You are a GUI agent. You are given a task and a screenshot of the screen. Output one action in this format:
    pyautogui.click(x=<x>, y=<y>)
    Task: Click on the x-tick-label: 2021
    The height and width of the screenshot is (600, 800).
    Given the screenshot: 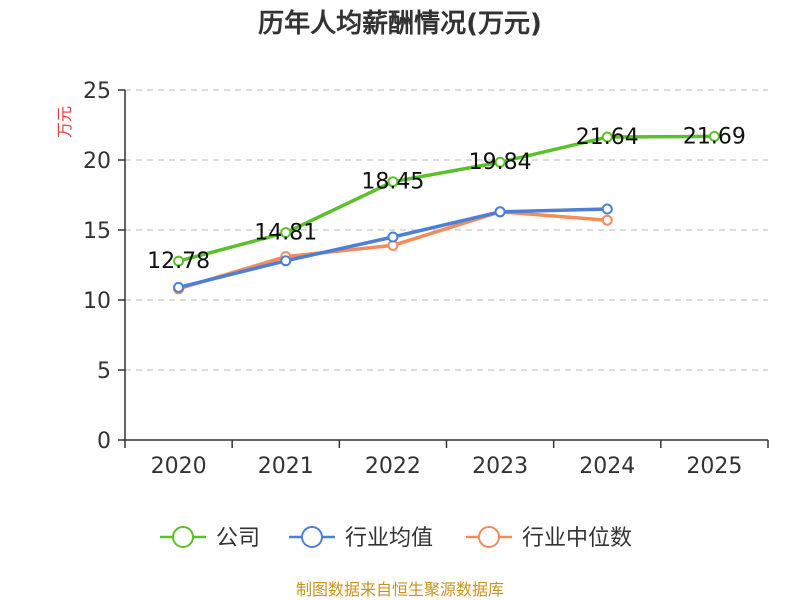 What is the action you would take?
    pyautogui.click(x=286, y=466)
    